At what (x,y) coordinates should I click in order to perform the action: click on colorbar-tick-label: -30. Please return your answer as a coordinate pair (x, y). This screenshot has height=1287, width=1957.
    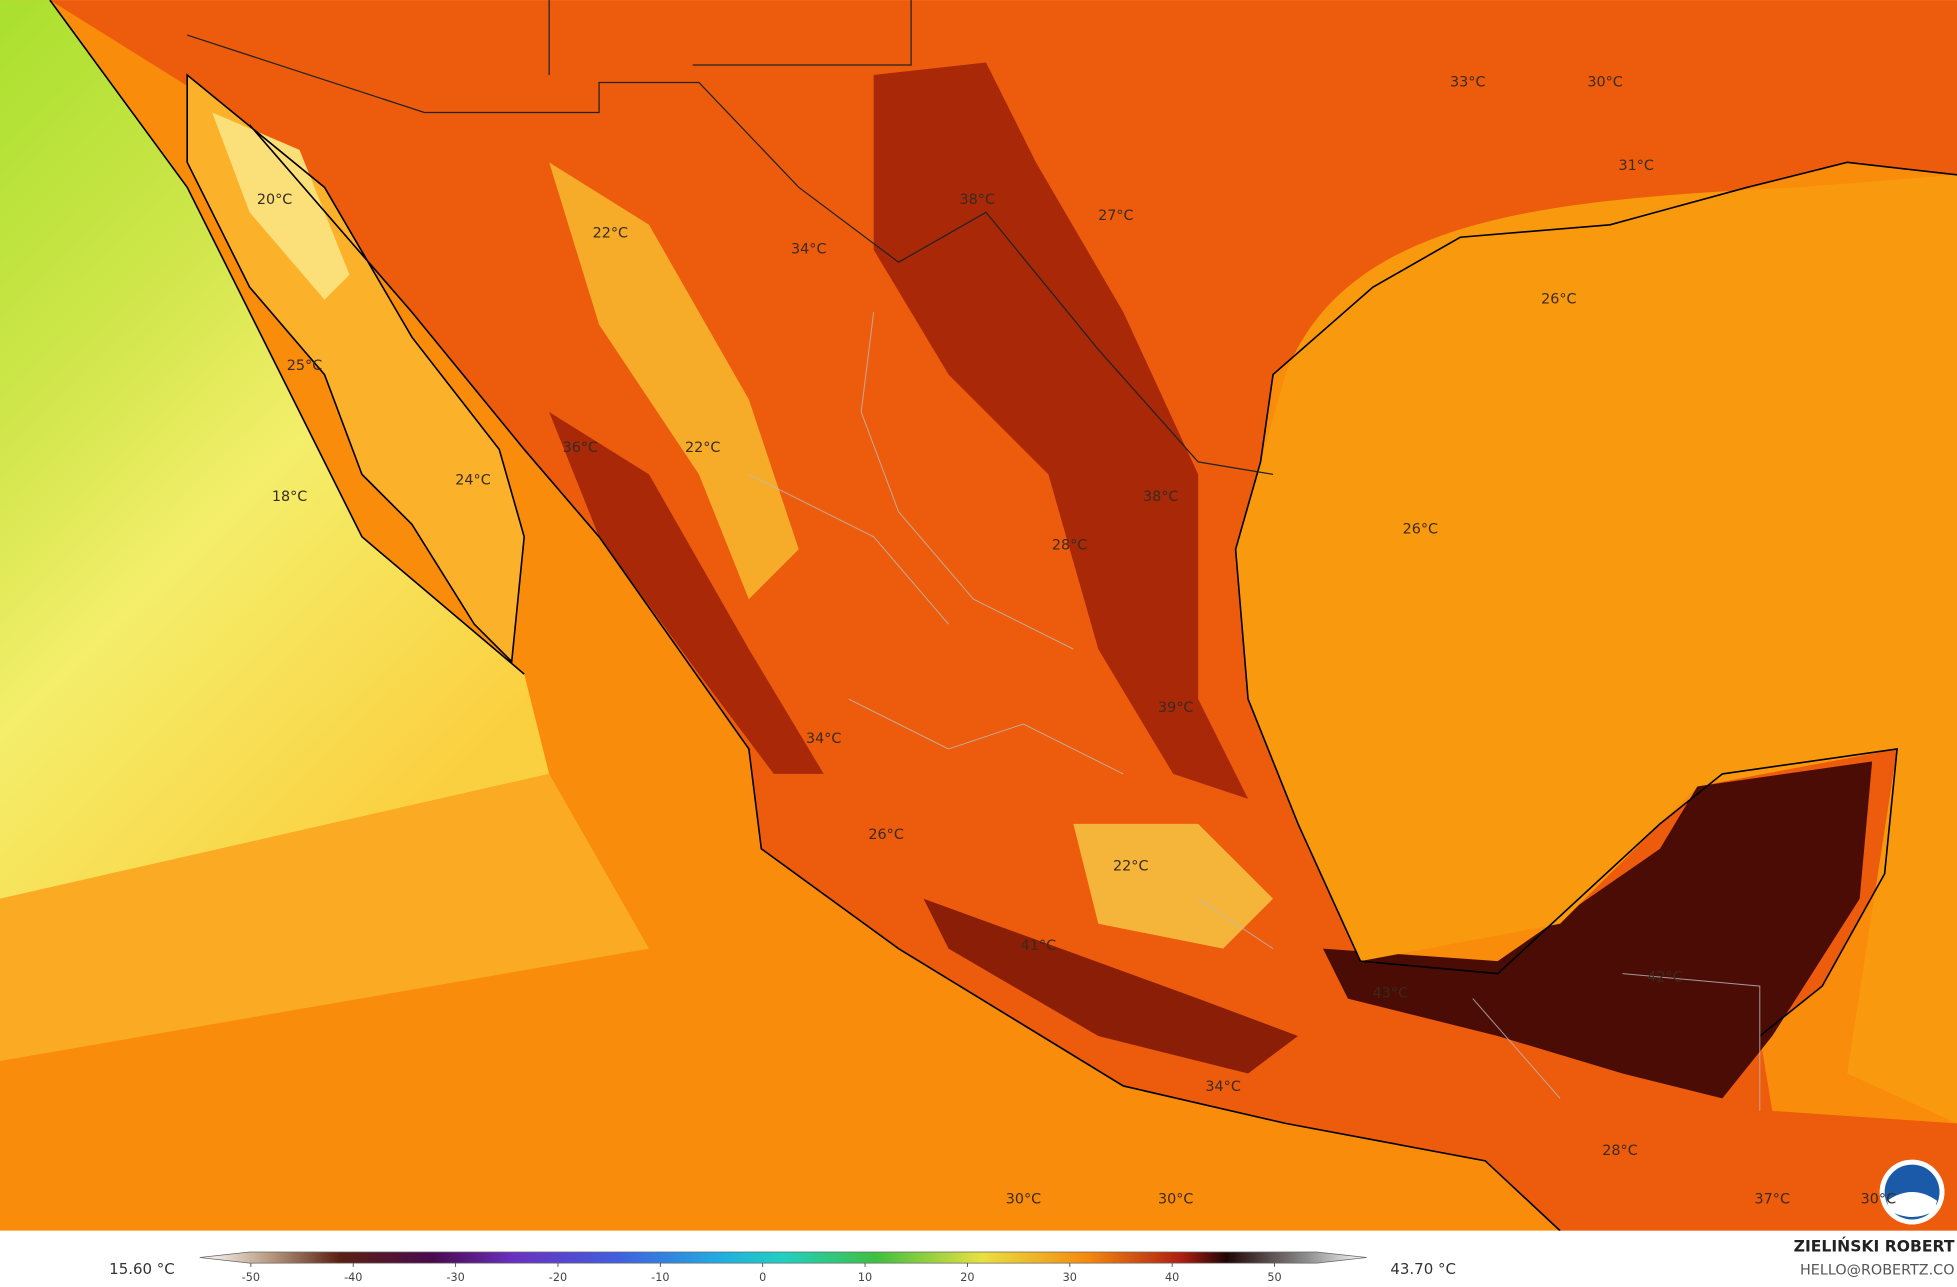
    Looking at the image, I should click on (455, 1277).